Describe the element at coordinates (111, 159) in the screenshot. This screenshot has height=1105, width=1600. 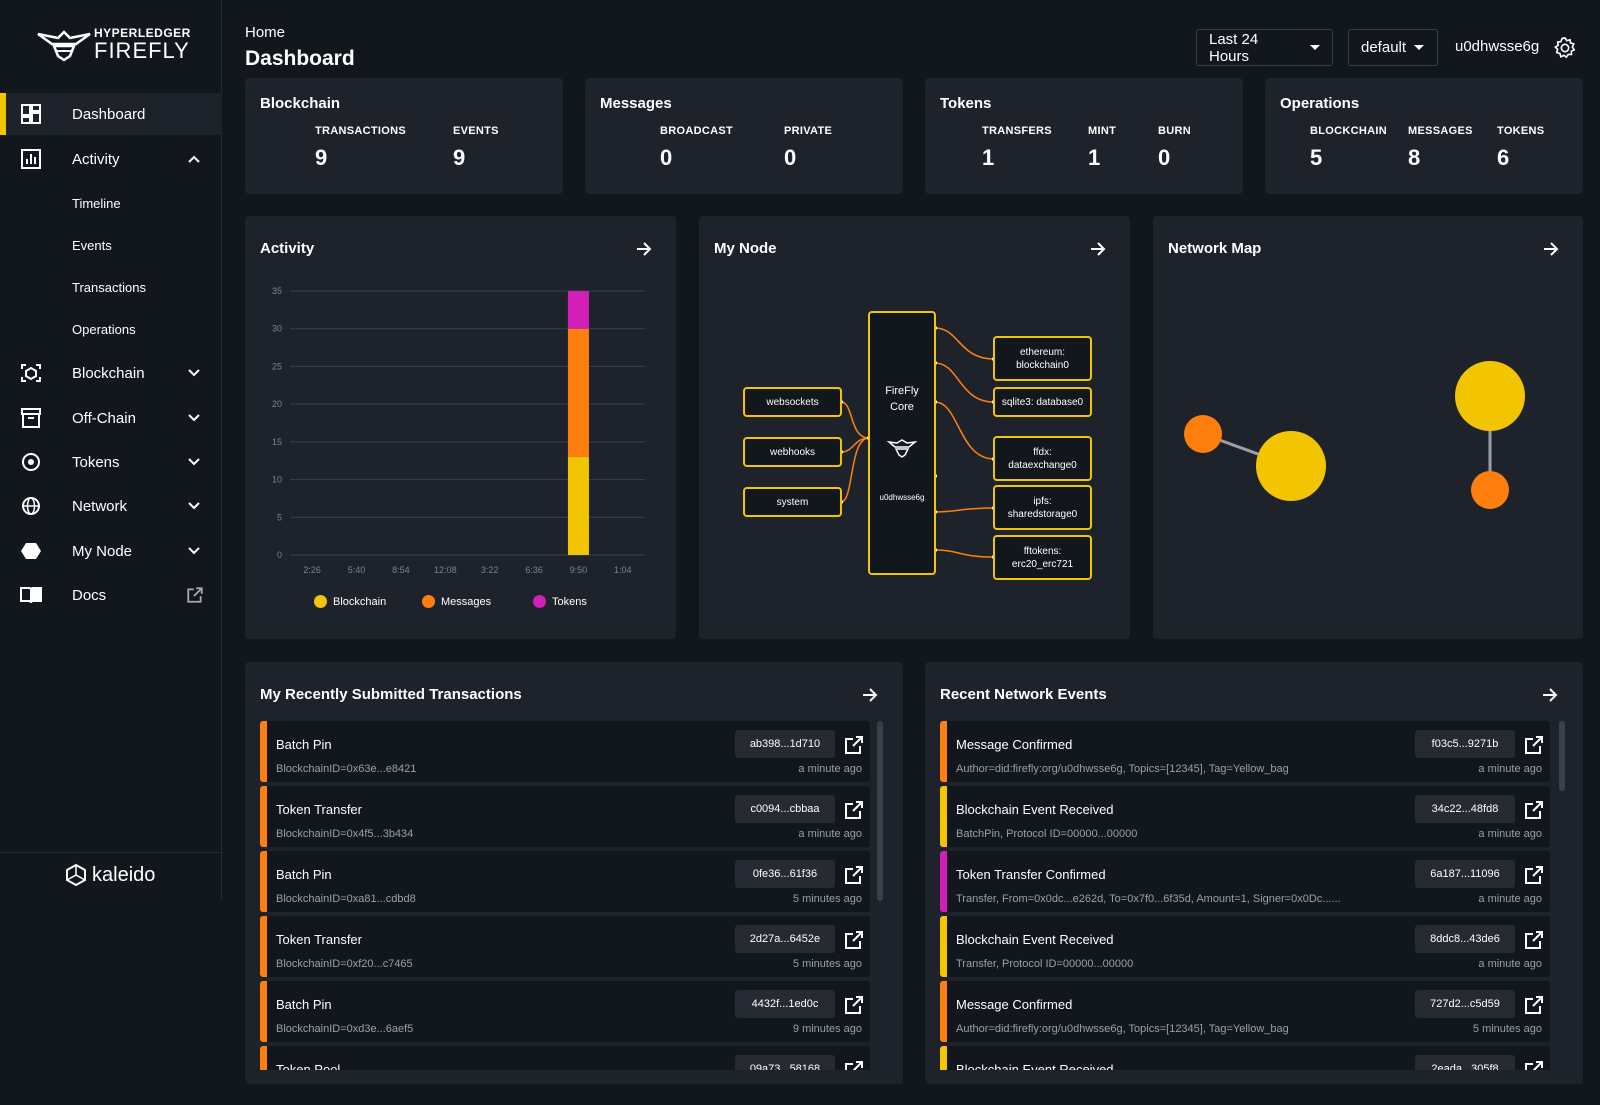
I see `nav-activity: Activity` at that location.